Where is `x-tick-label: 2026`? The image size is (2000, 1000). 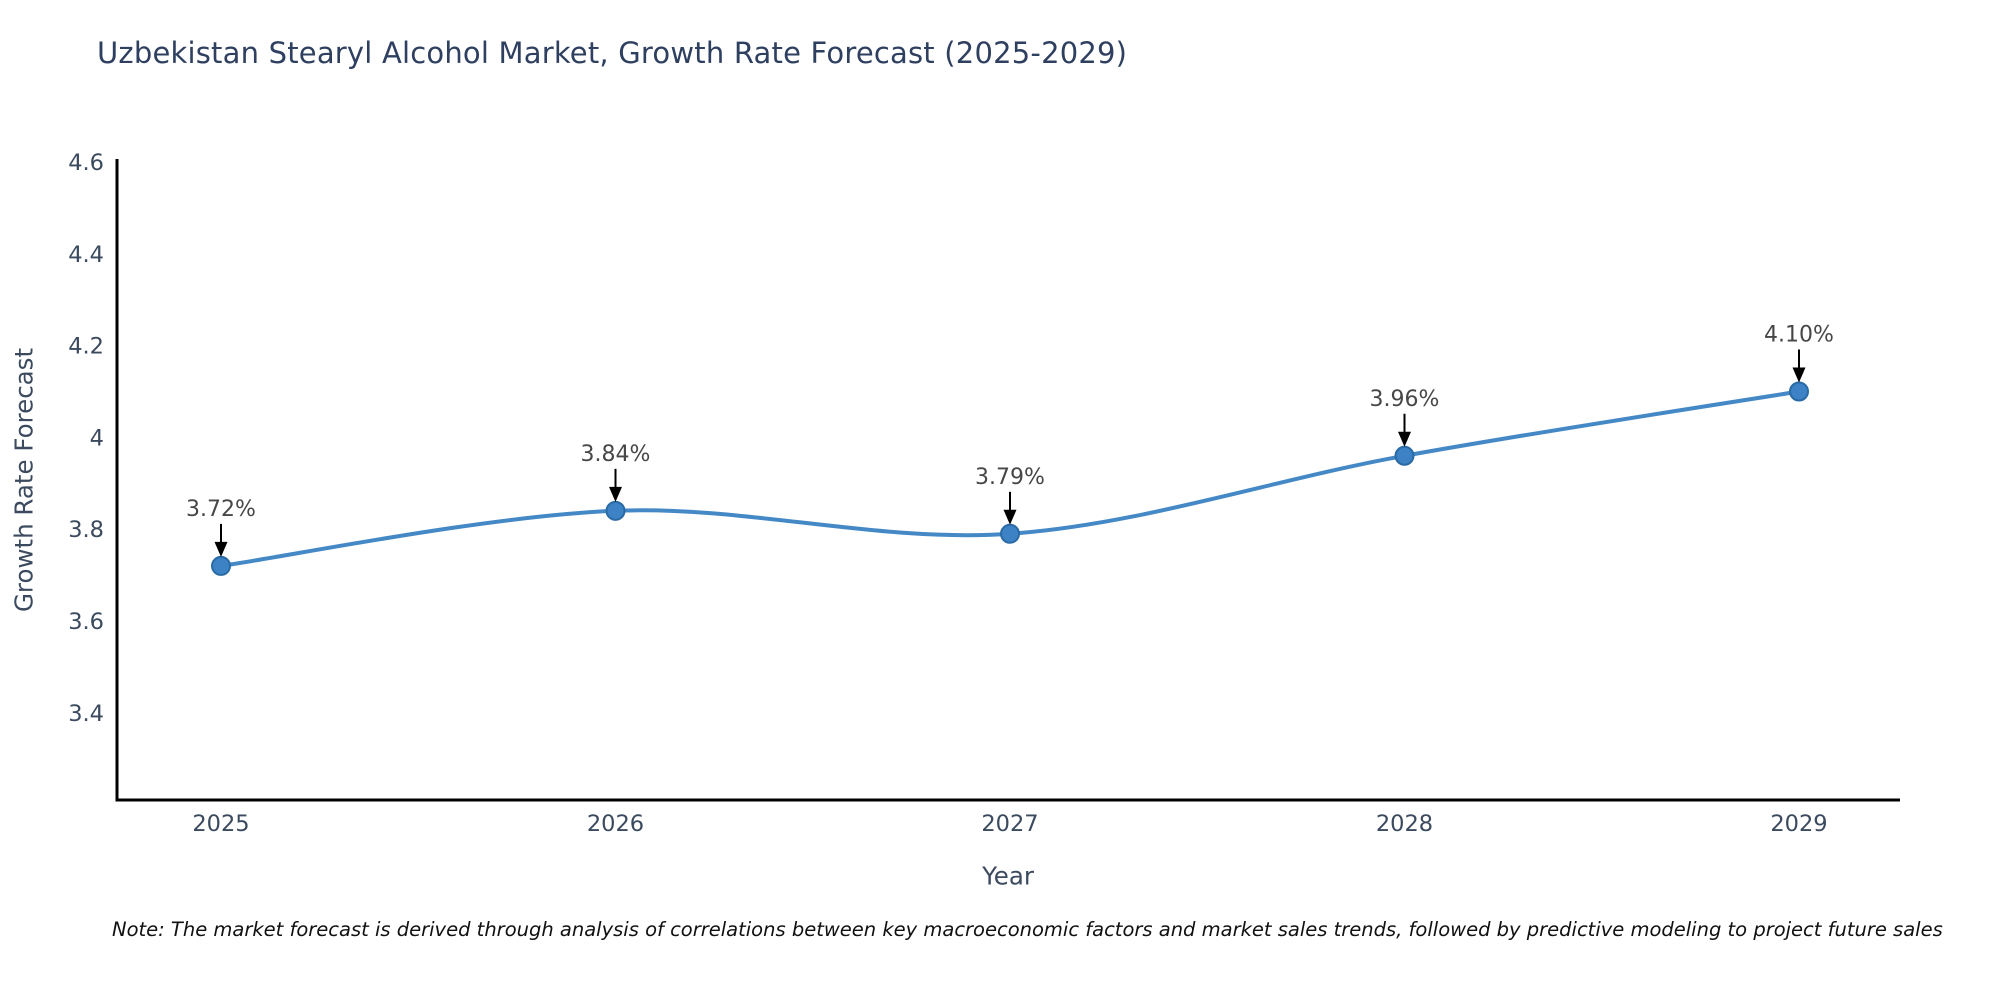
x-tick-label: 2026 is located at coordinates (615, 824).